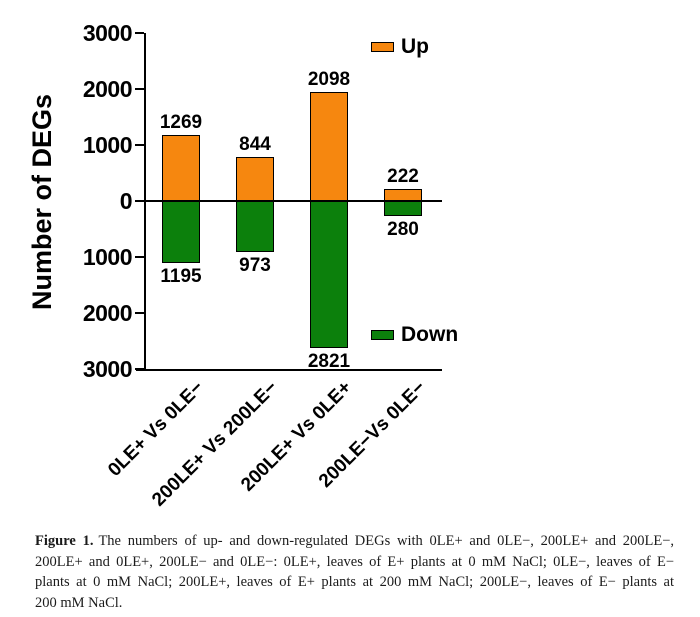  What do you see at coordinates (382, 47) in the screenshot?
I see `up-legend-swatch-icon` at bounding box center [382, 47].